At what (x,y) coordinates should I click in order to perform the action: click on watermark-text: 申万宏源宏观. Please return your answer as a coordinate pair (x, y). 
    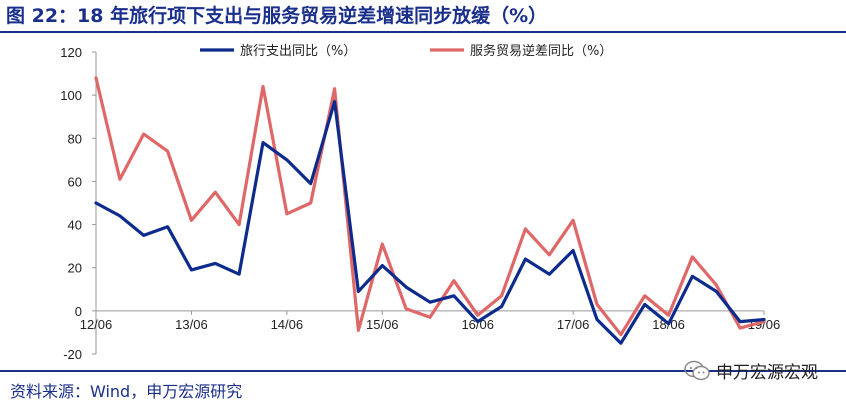
    Looking at the image, I should click on (767, 373).